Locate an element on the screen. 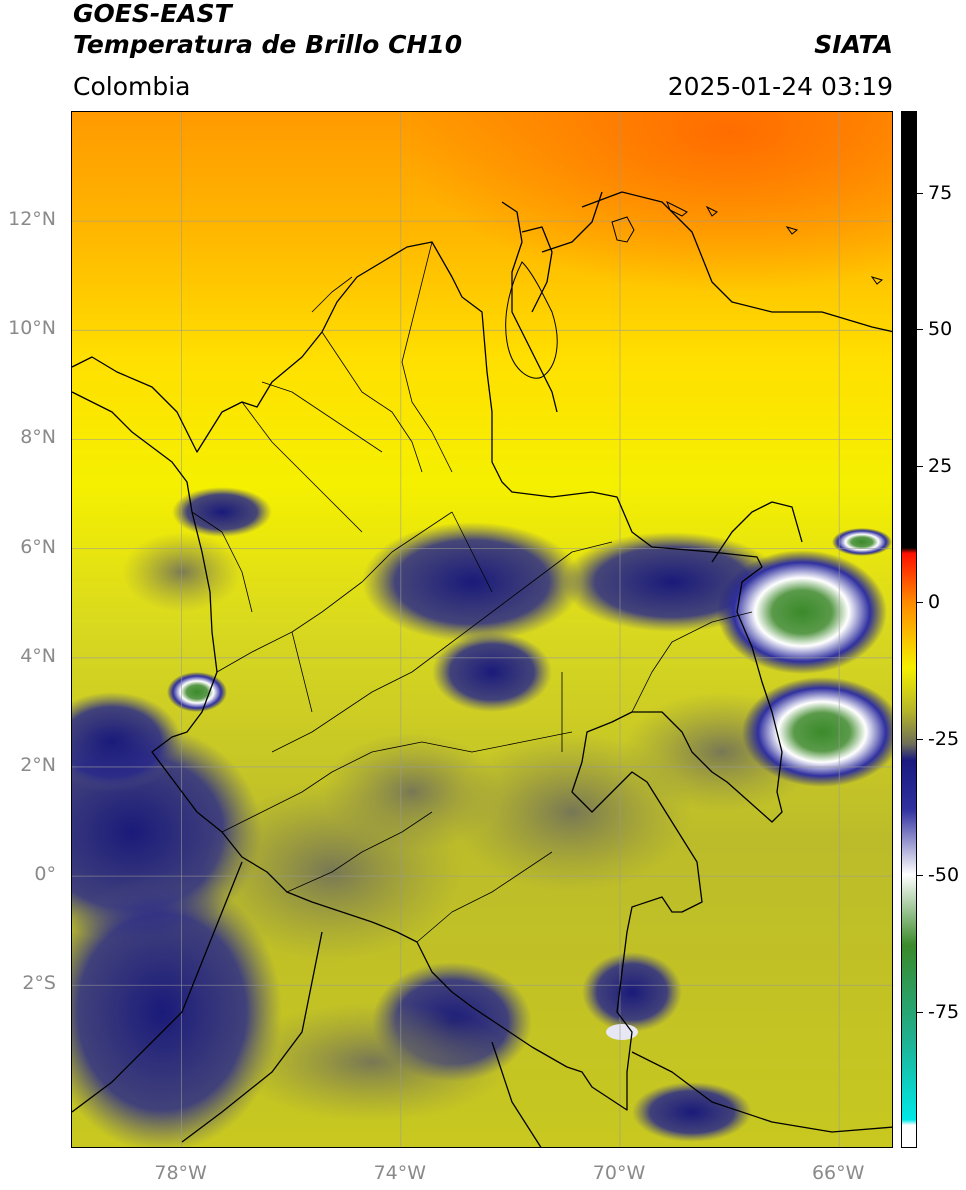  colorbar-tick-label: -25 is located at coordinates (944, 738).